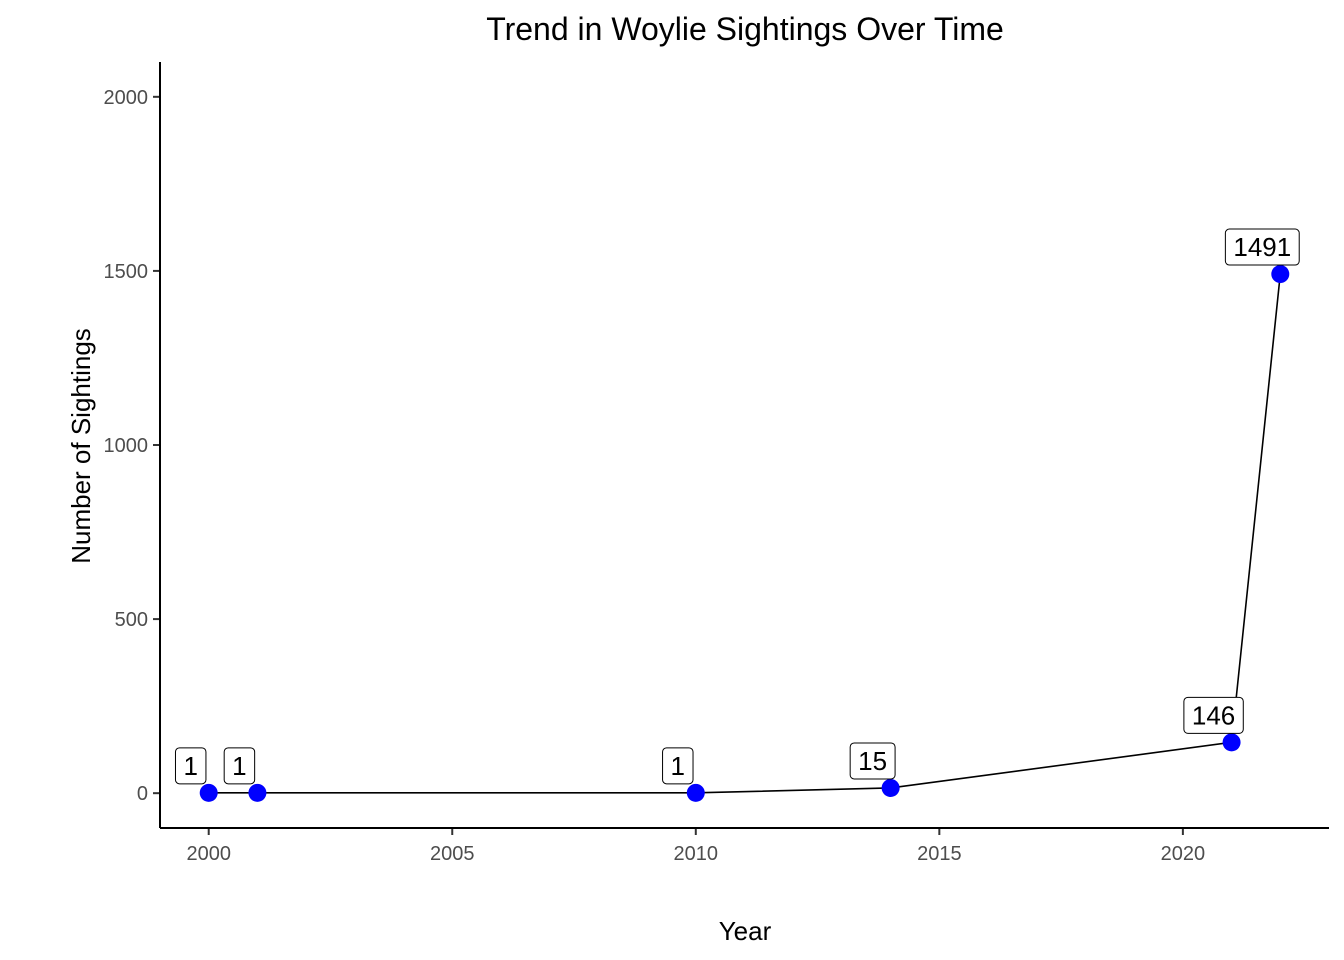  I want to click on data-label: 1491, so click(1262, 247).